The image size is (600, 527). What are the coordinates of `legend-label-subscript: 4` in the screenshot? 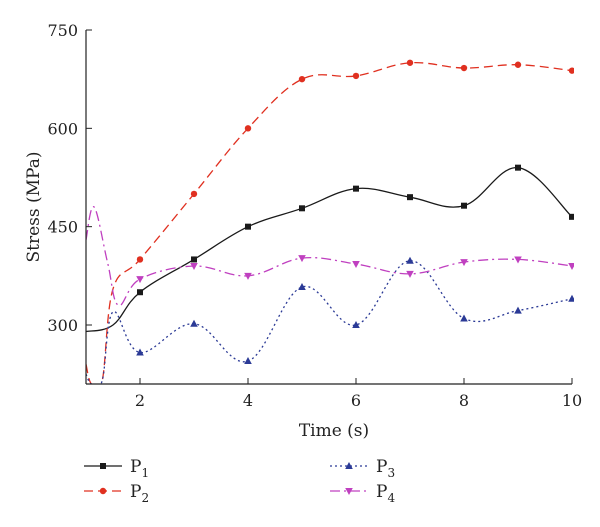 It's located at (391, 498).